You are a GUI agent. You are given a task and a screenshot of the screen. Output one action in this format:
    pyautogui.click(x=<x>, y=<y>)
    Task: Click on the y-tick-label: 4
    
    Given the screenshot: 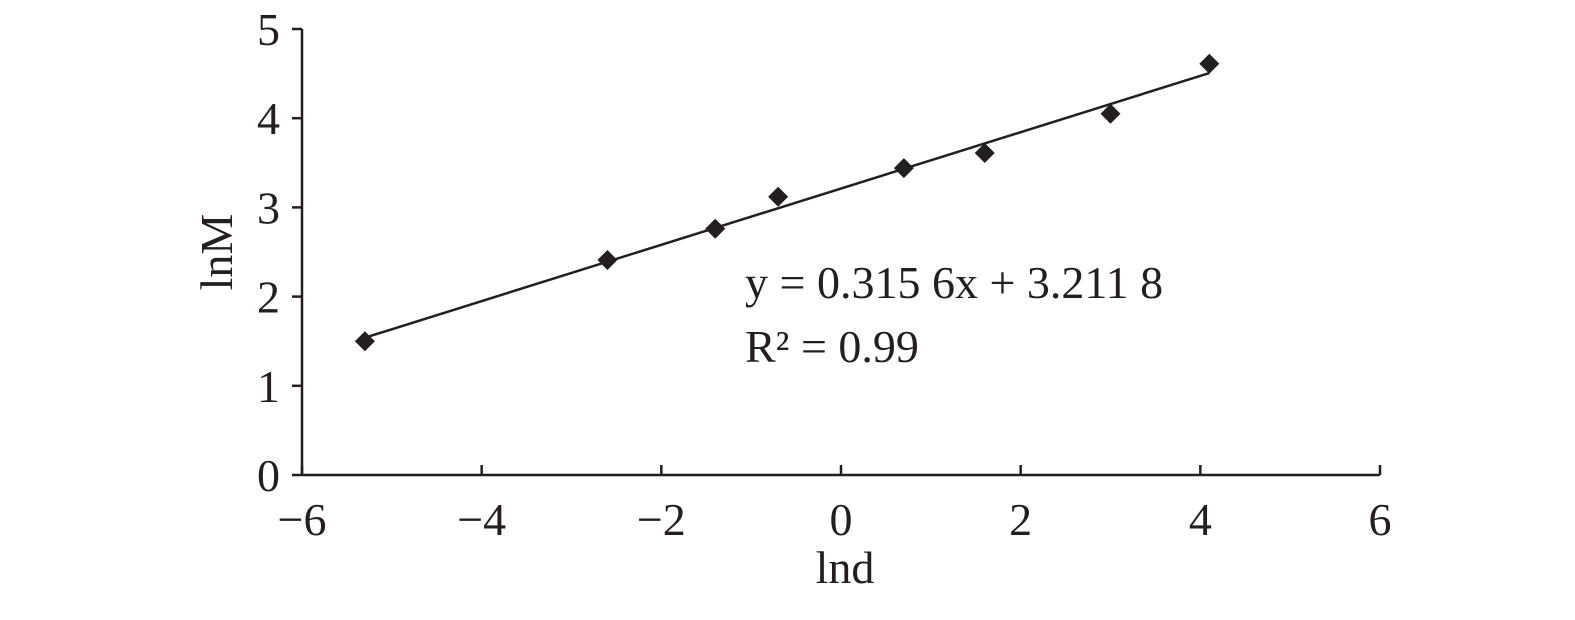 What is the action you would take?
    pyautogui.click(x=268, y=118)
    